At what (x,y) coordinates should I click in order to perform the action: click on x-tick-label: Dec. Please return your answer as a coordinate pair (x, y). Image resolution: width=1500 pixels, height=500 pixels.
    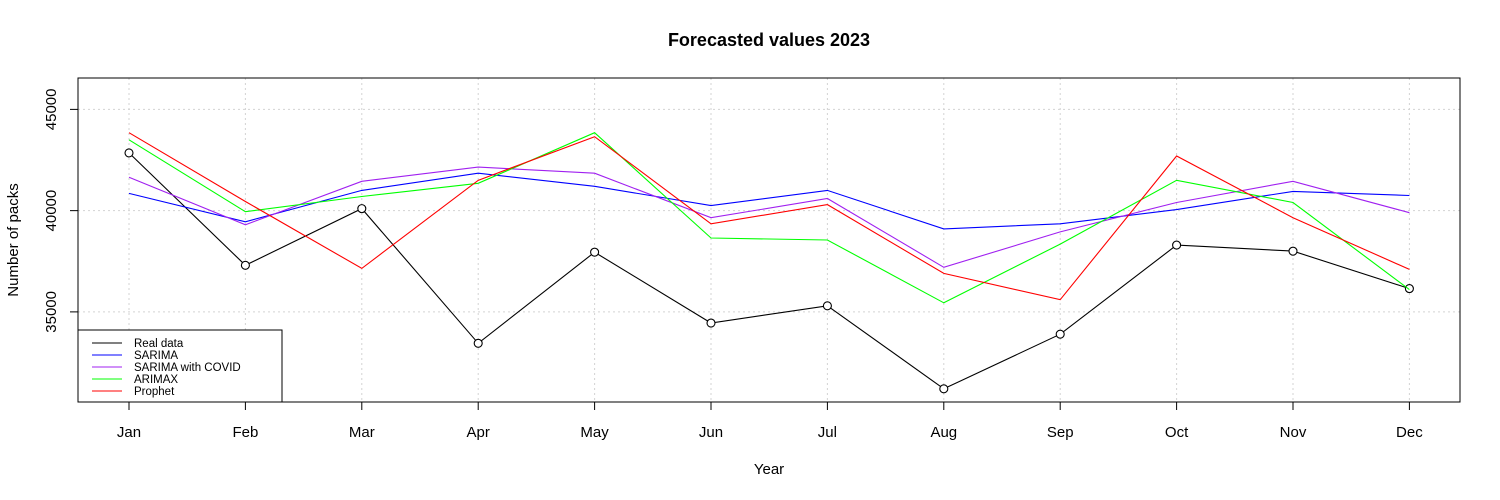
    Looking at the image, I should click on (1409, 432).